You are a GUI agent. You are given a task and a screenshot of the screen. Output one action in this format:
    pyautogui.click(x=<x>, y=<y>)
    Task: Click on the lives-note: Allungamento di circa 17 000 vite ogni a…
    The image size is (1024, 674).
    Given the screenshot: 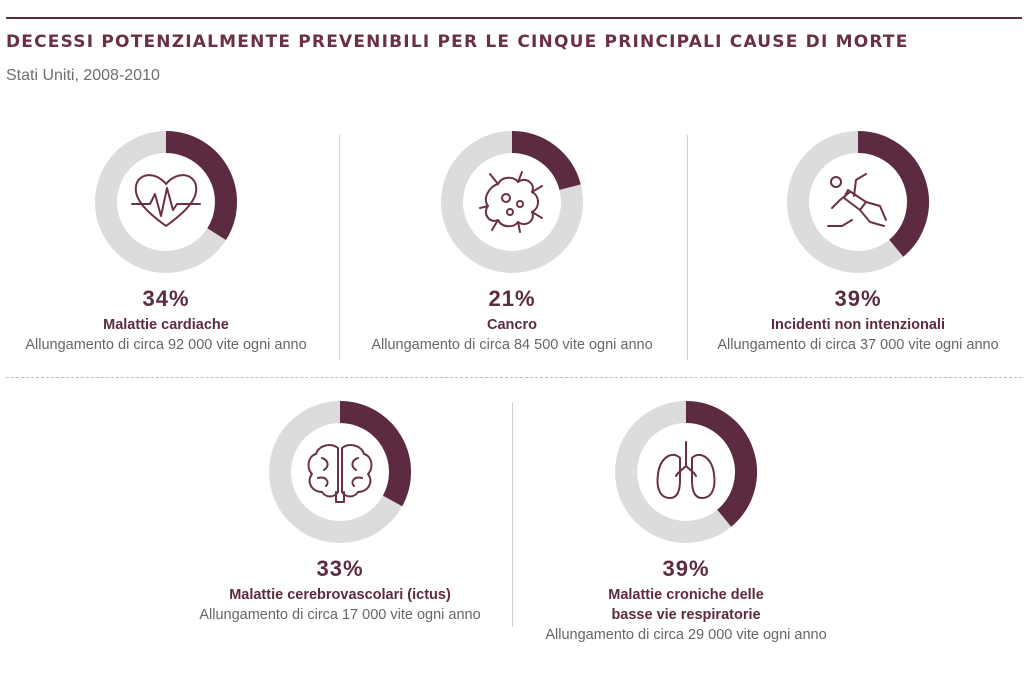 What is the action you would take?
    pyautogui.click(x=340, y=615)
    